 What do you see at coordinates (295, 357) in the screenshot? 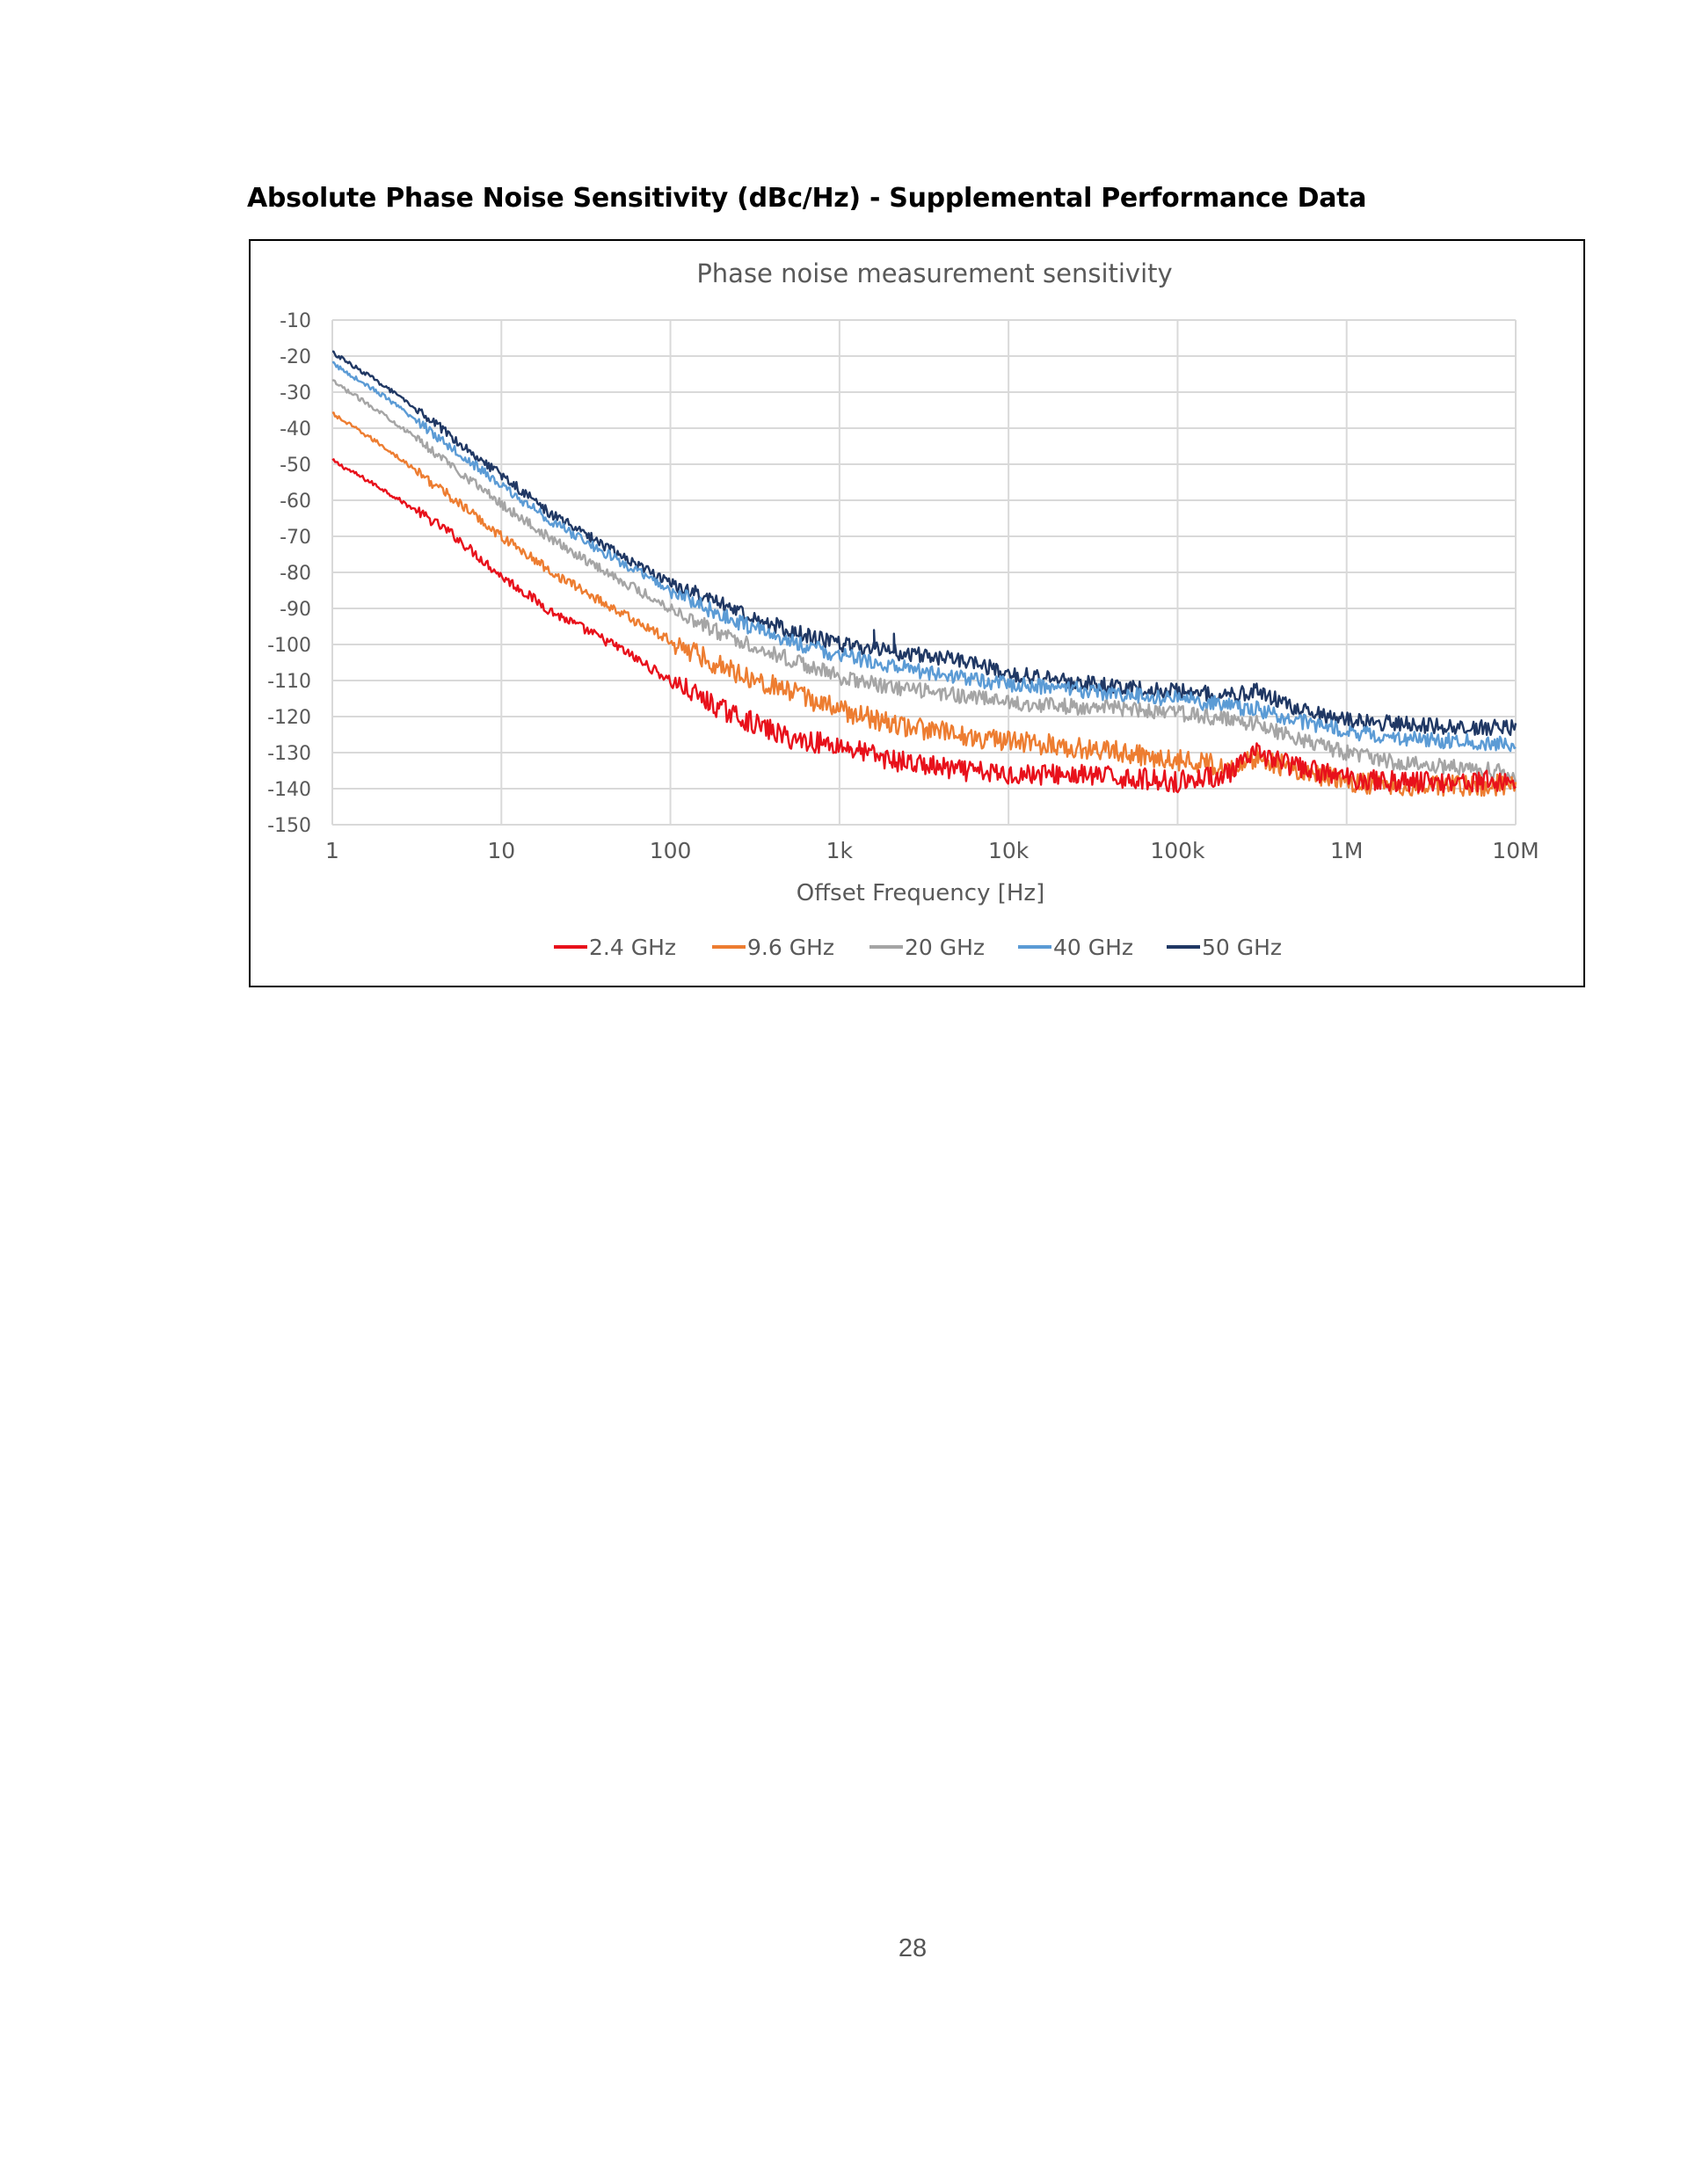
I see `y-tick-label: -20` at bounding box center [295, 357].